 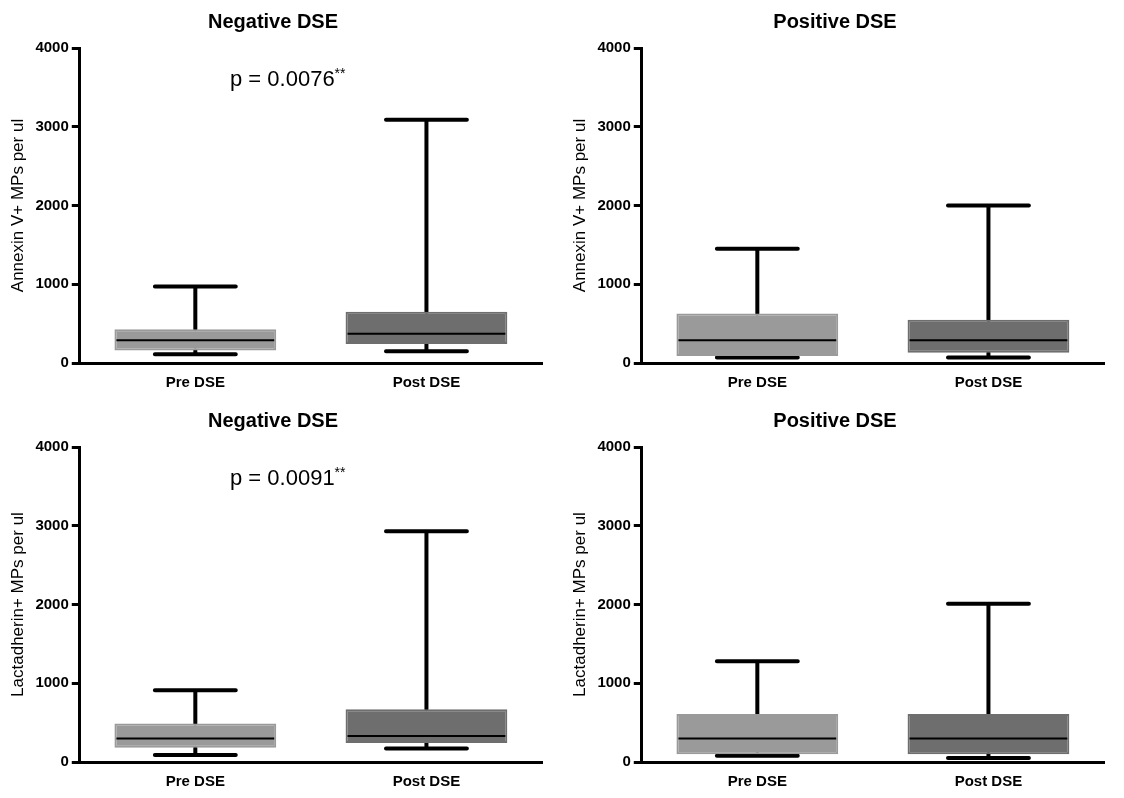 What do you see at coordinates (288, 78) in the screenshot?
I see `annotation: p = 0.0076**` at bounding box center [288, 78].